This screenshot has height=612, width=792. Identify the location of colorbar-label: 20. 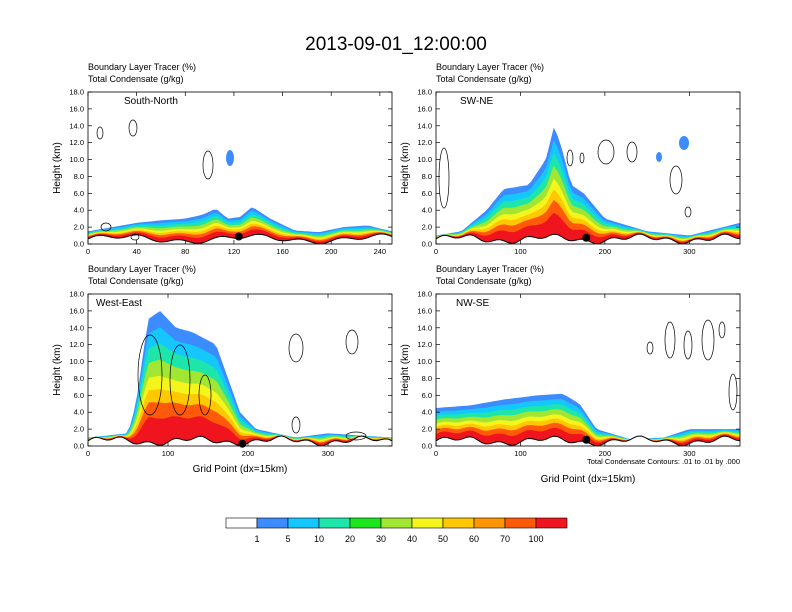
(350, 539).